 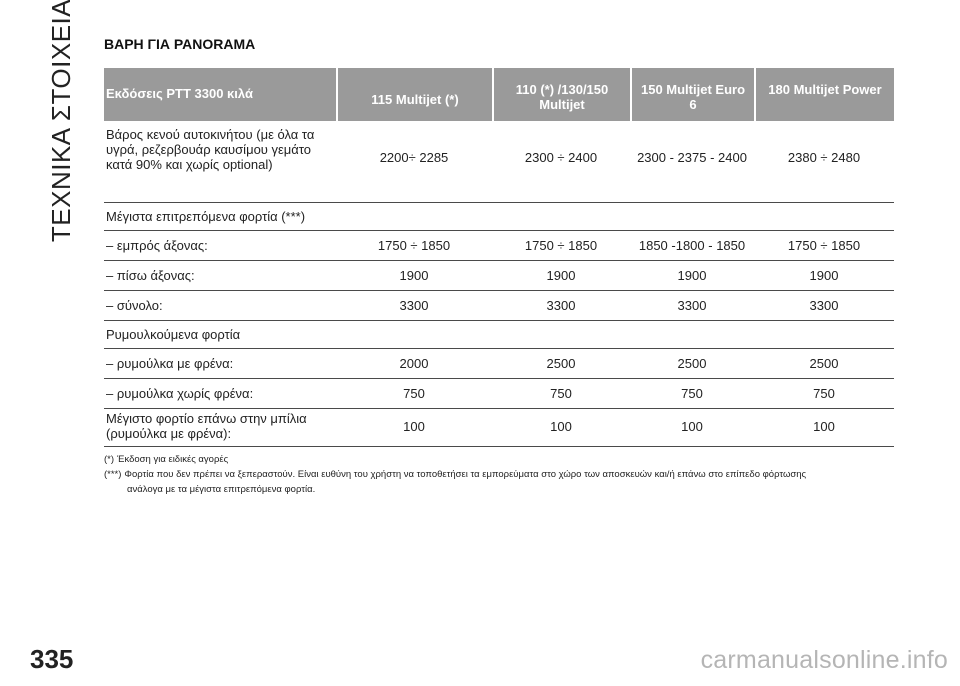 I want to click on table-row: – σύνολο: 3300 3300 3300 3300, so click(x=499, y=306).